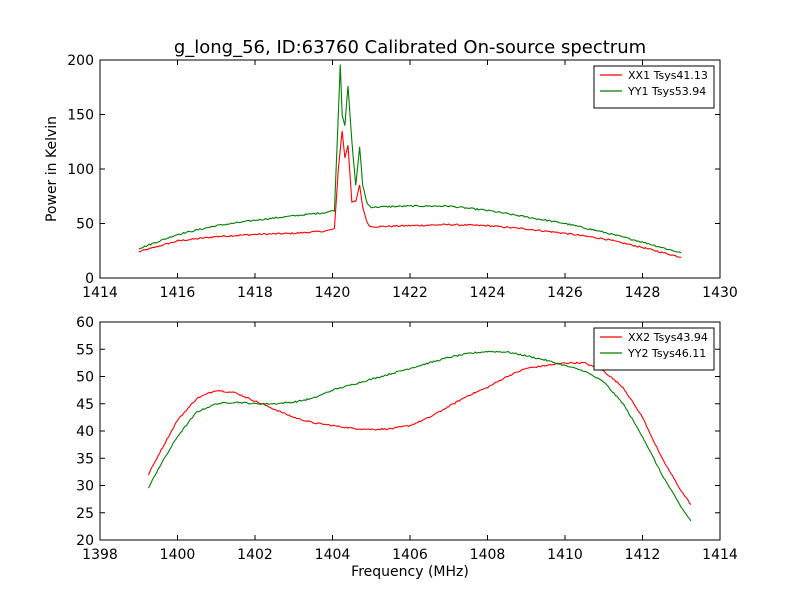 The height and width of the screenshot is (600, 800). What do you see at coordinates (85, 323) in the screenshot?
I see `y-tick-label: 60` at bounding box center [85, 323].